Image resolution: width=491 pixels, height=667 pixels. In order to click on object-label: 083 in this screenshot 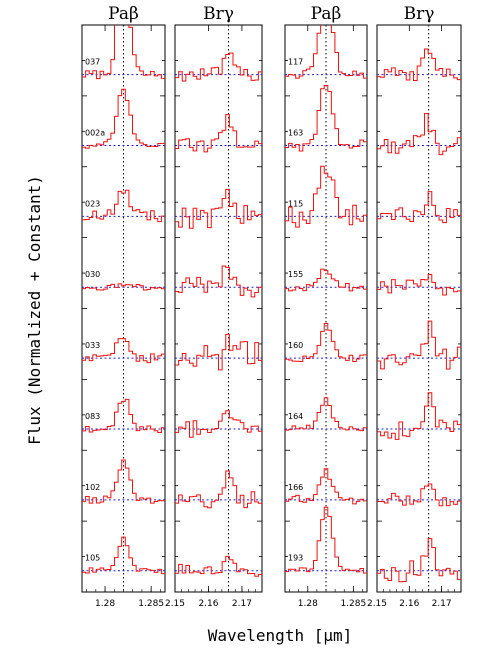, I will do `click(92, 416)`.